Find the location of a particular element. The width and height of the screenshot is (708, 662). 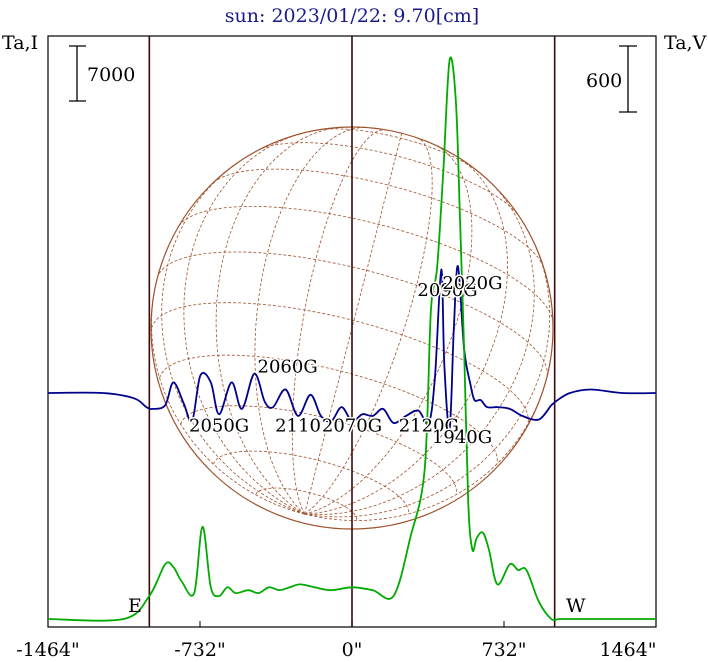

x-tick-label: 0" is located at coordinates (352, 650).